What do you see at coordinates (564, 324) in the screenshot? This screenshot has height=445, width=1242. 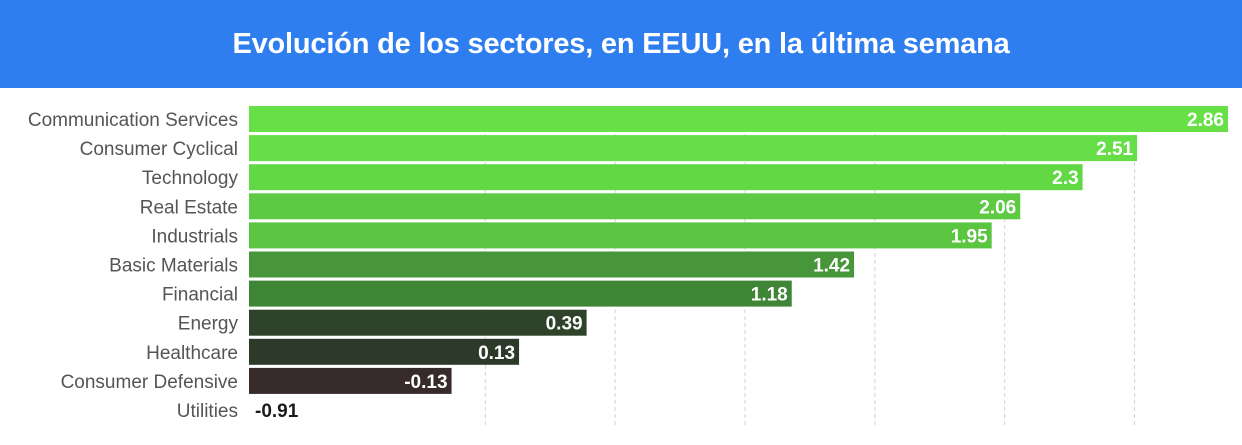 I see `value-label: 0.39` at bounding box center [564, 324].